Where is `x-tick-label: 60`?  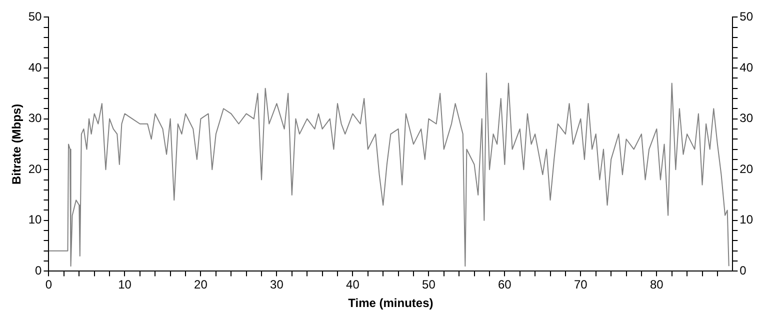
x-tick-label: 60 is located at coordinates (505, 285).